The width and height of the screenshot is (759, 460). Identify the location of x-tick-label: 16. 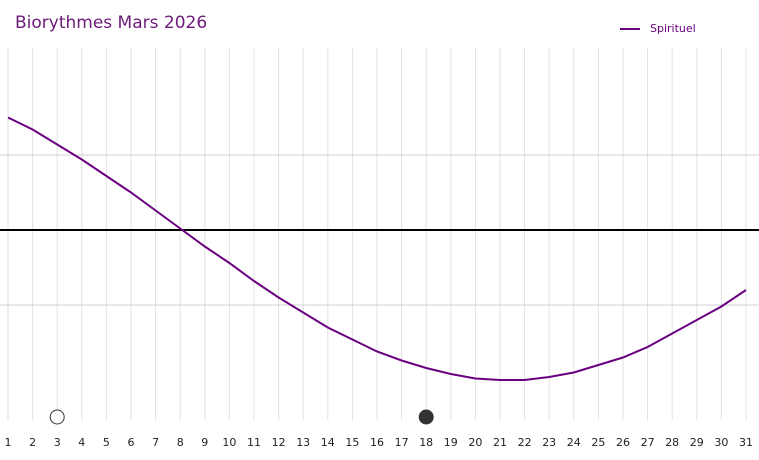
(377, 442).